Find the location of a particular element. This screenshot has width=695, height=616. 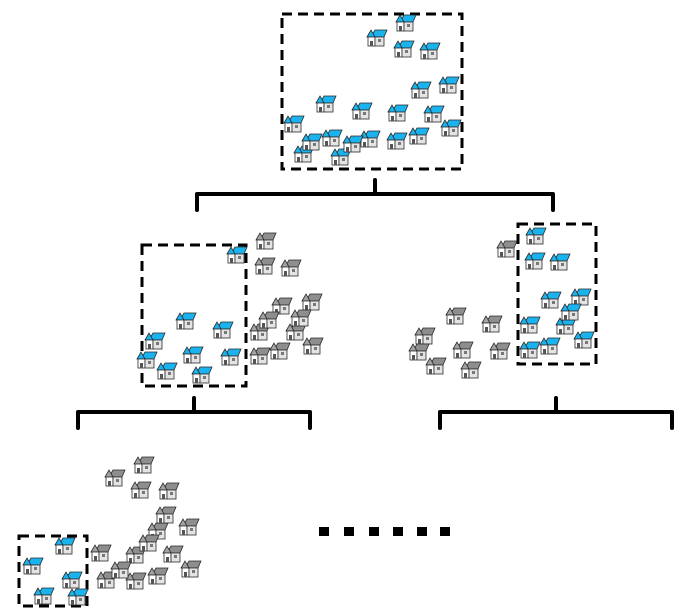

level-2-right-group is located at coordinates (502, 301).